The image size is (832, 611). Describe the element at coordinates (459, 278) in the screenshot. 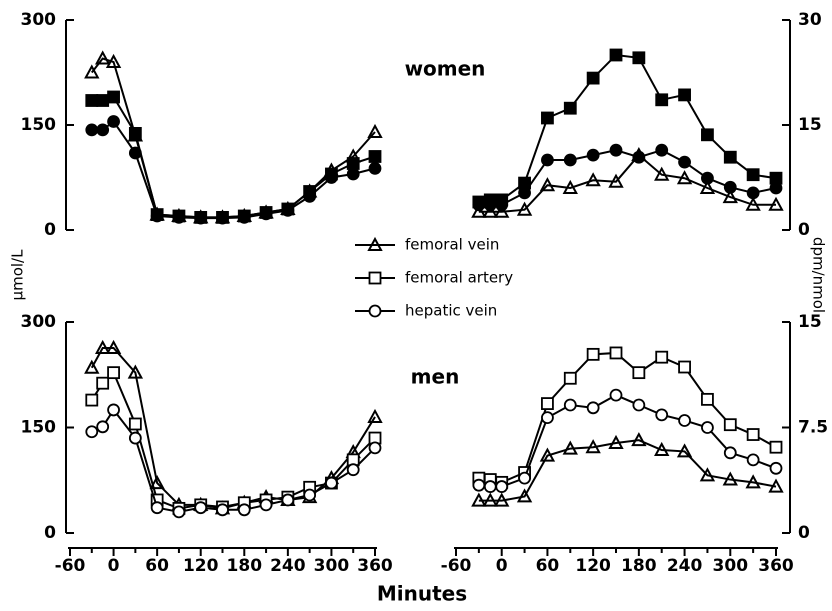

I see `legend-label: femoral artery` at that location.